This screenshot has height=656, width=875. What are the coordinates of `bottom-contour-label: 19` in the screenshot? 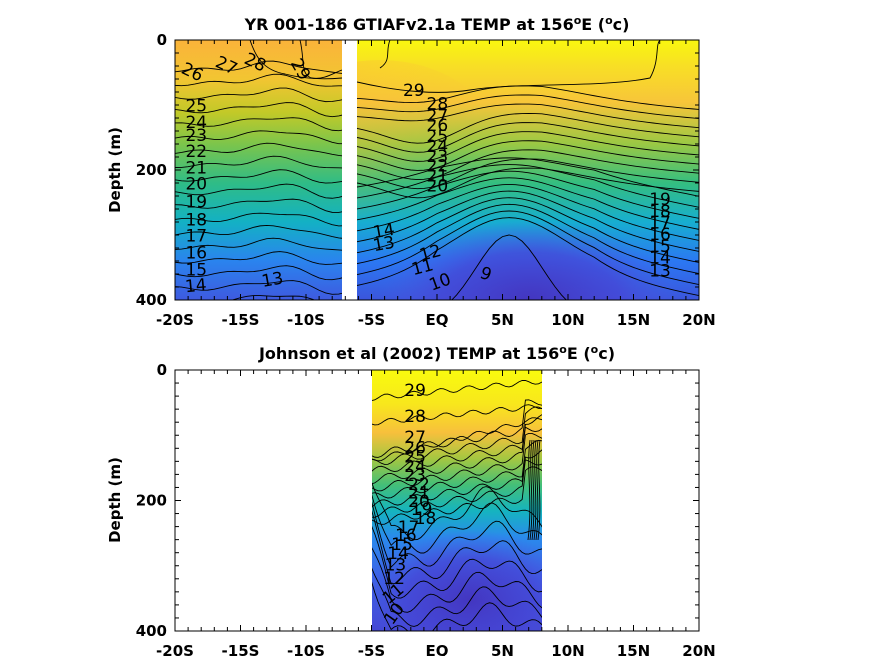 It's located at (422, 510).